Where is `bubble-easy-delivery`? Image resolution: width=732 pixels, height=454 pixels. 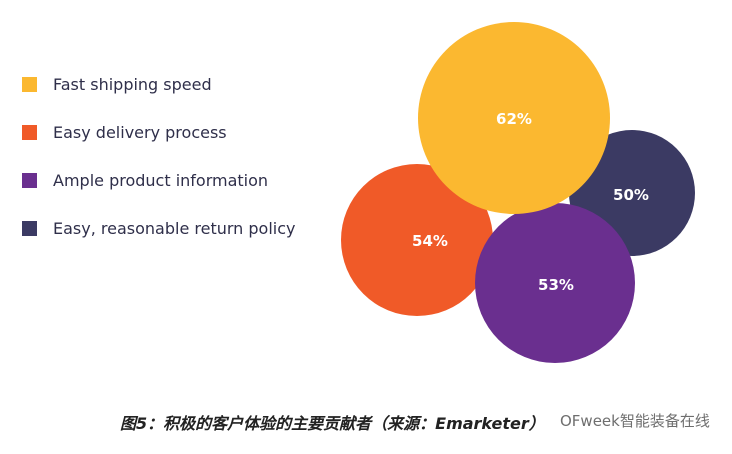
bubble-easy-delivery is located at coordinates (417, 240).